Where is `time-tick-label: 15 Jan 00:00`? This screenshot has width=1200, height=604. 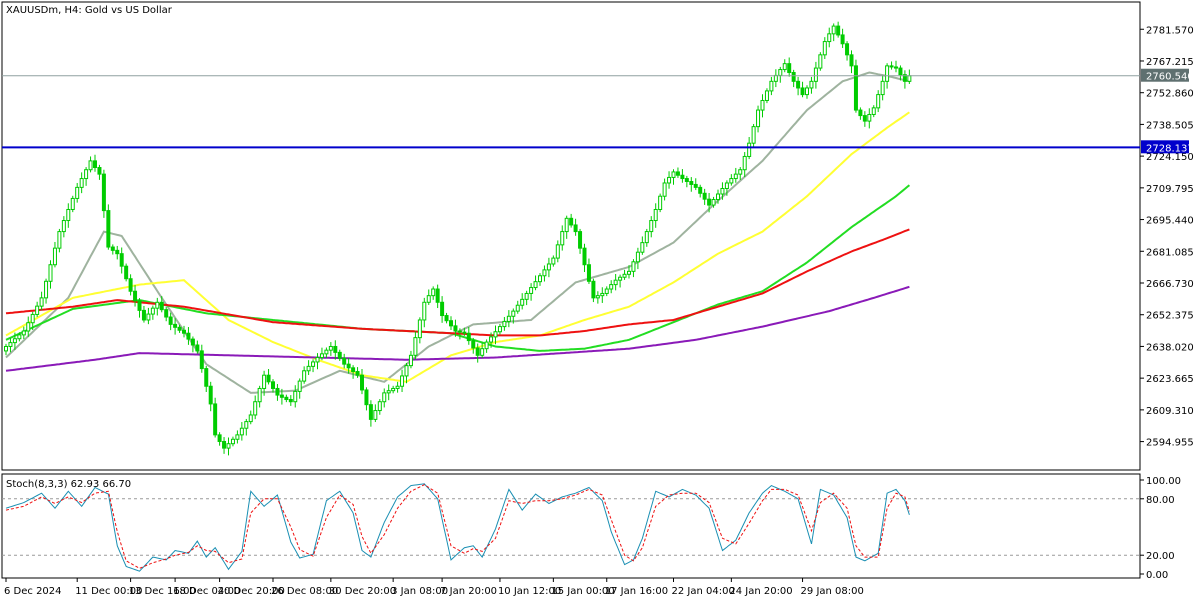 time-tick-label: 15 Jan 00:00 is located at coordinates (582, 591).